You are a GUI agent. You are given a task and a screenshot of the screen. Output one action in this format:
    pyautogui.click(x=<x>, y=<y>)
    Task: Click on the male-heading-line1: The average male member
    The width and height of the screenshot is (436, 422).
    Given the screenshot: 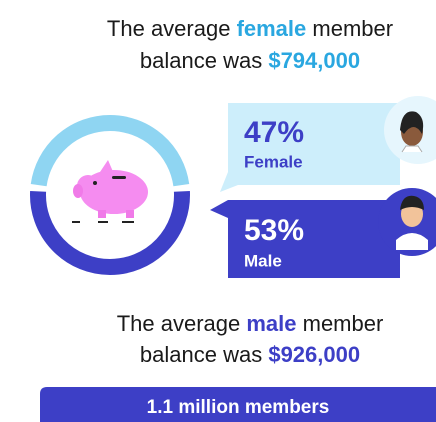 What is the action you would take?
    pyautogui.click(x=250, y=323)
    